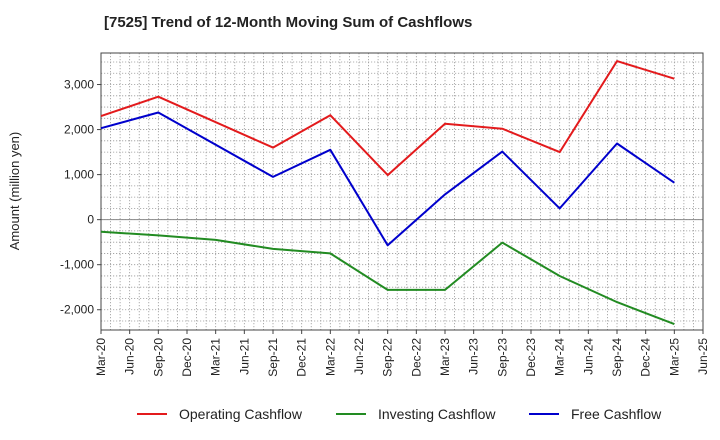 The image size is (720, 440). Describe the element at coordinates (445, 357) in the screenshot. I see `x-tick-label: Mar-23` at that location.